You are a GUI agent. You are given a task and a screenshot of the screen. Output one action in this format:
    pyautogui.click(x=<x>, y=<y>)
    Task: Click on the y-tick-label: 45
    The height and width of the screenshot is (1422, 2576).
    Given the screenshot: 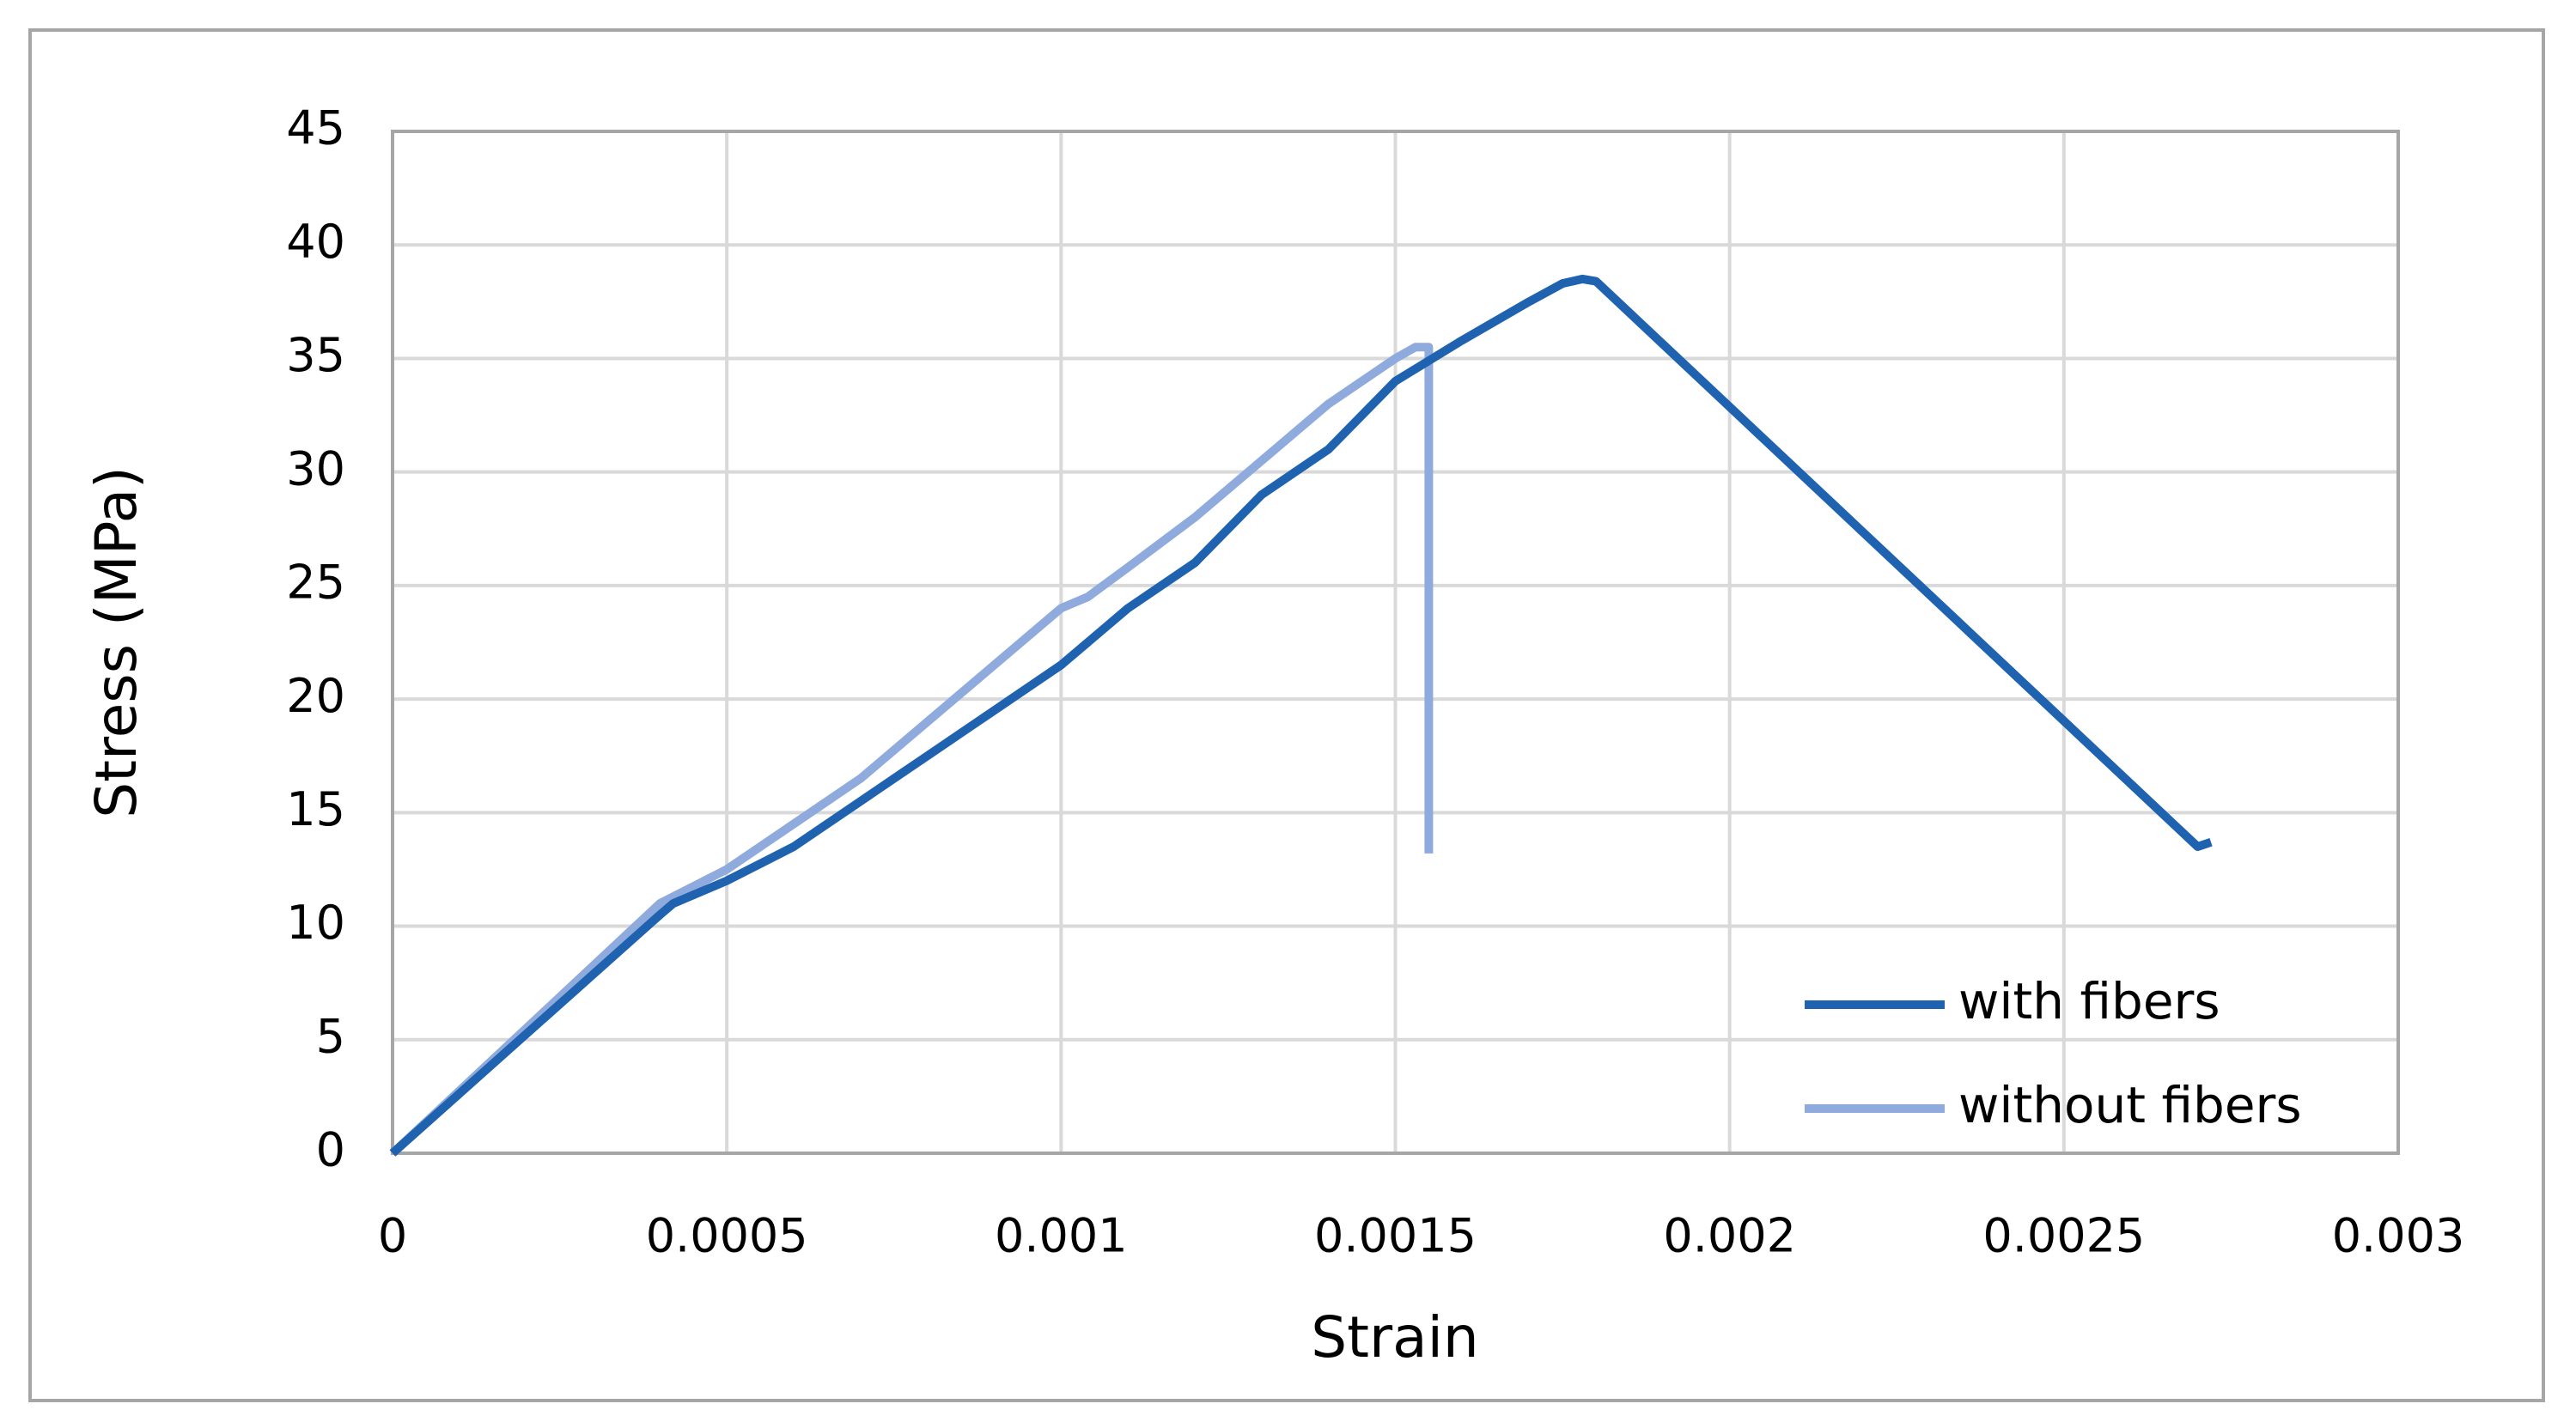 What is the action you would take?
    pyautogui.click(x=315, y=128)
    